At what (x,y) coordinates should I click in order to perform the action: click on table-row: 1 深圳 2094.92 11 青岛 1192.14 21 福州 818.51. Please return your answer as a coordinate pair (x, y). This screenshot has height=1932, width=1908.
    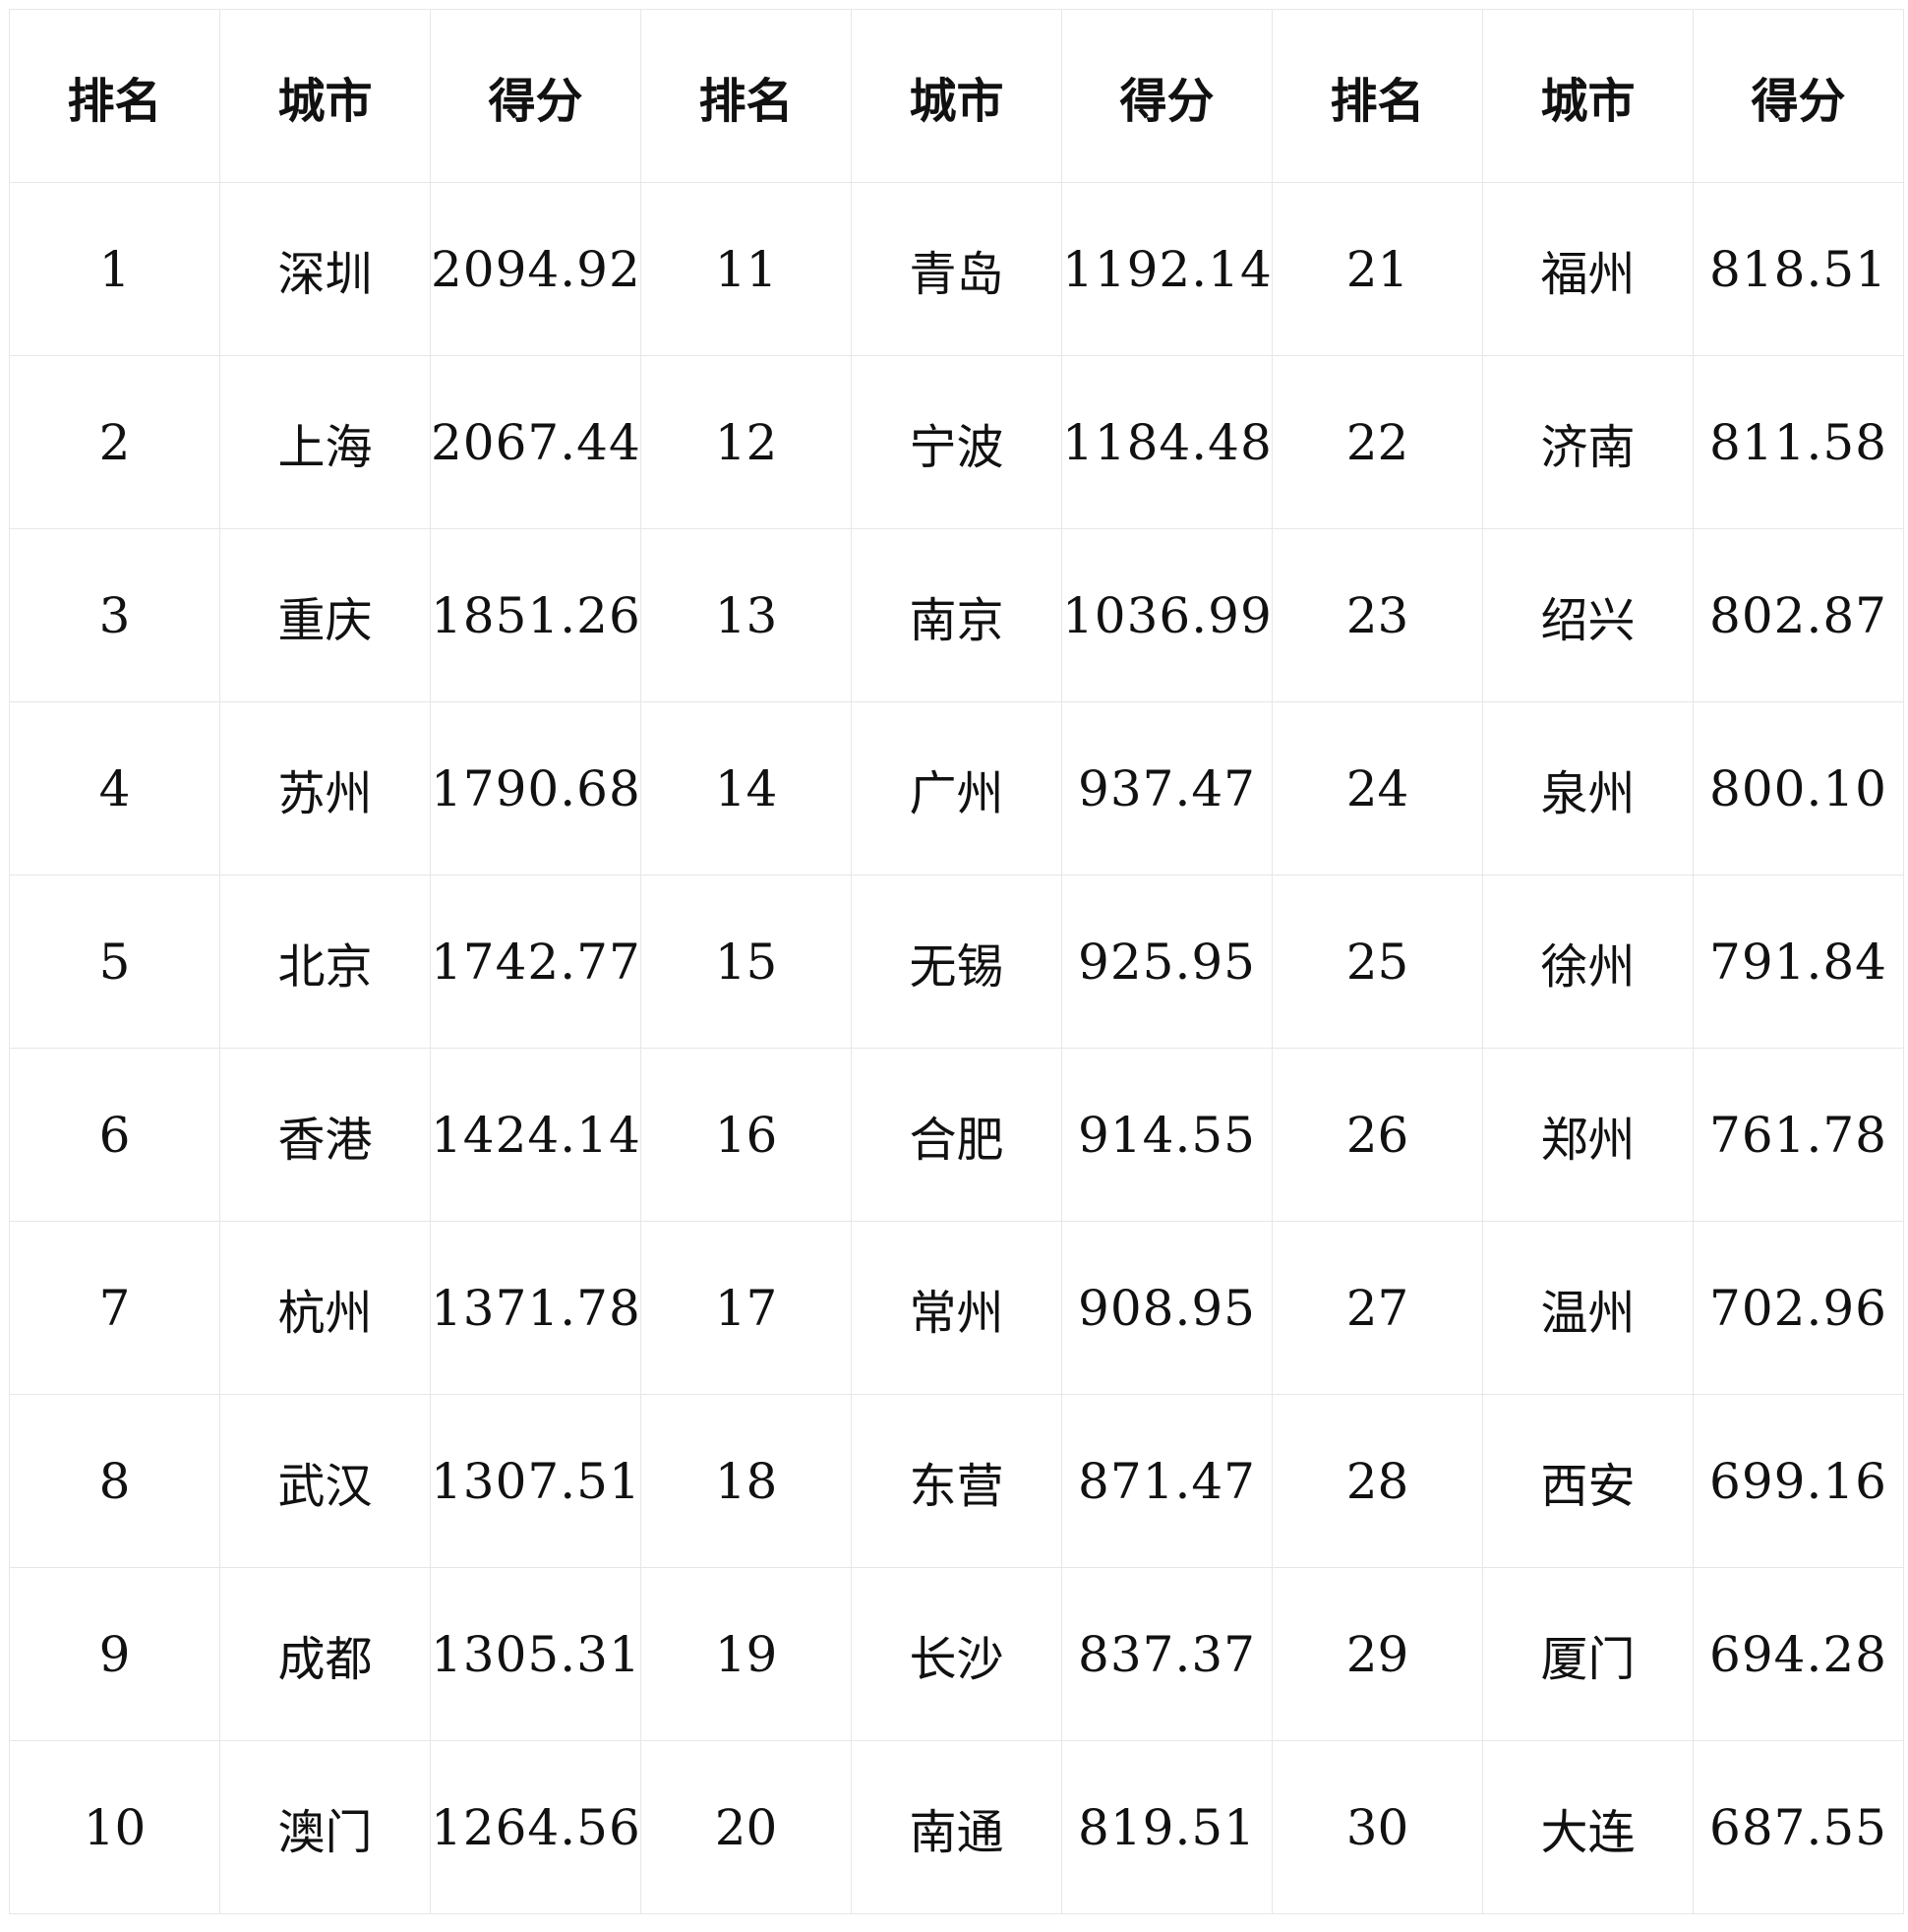
    Looking at the image, I should click on (956, 269).